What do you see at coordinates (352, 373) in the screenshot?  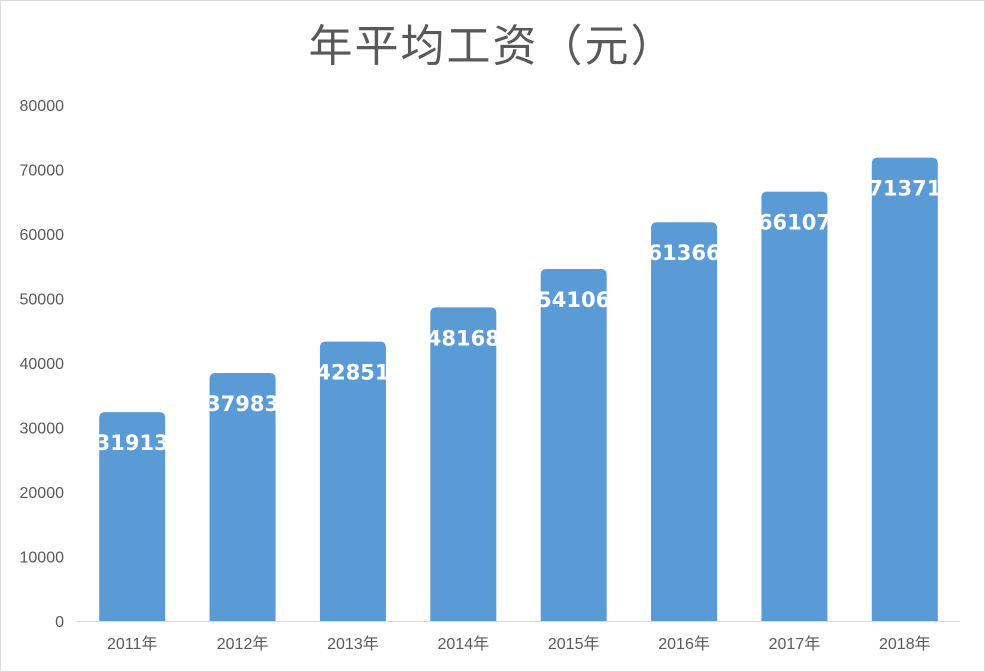 I see `data-label: 42851` at bounding box center [352, 373].